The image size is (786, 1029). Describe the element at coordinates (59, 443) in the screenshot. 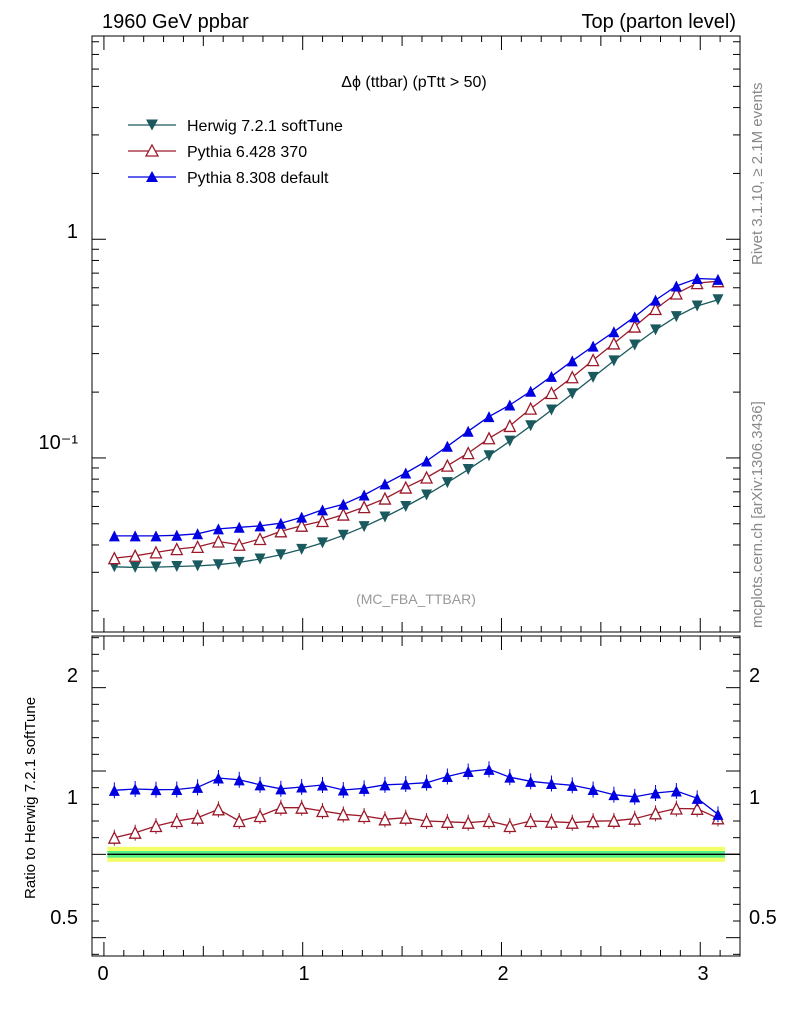

I see `ytick-label-0p1: 10⁻¹` at that location.